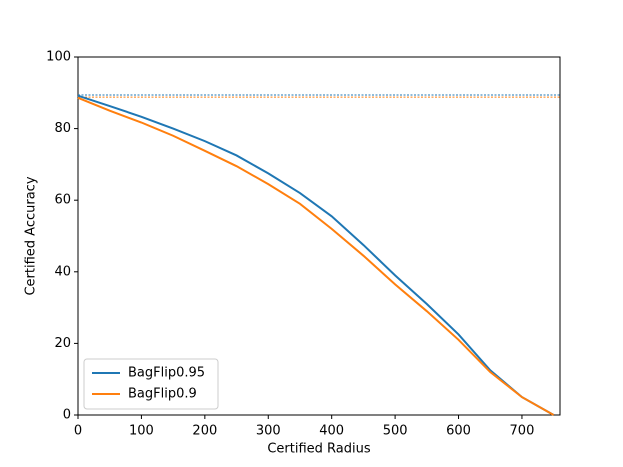 Image resolution: width=623 pixels, height=467 pixels. I want to click on x-tick-label: 600, so click(458, 431).